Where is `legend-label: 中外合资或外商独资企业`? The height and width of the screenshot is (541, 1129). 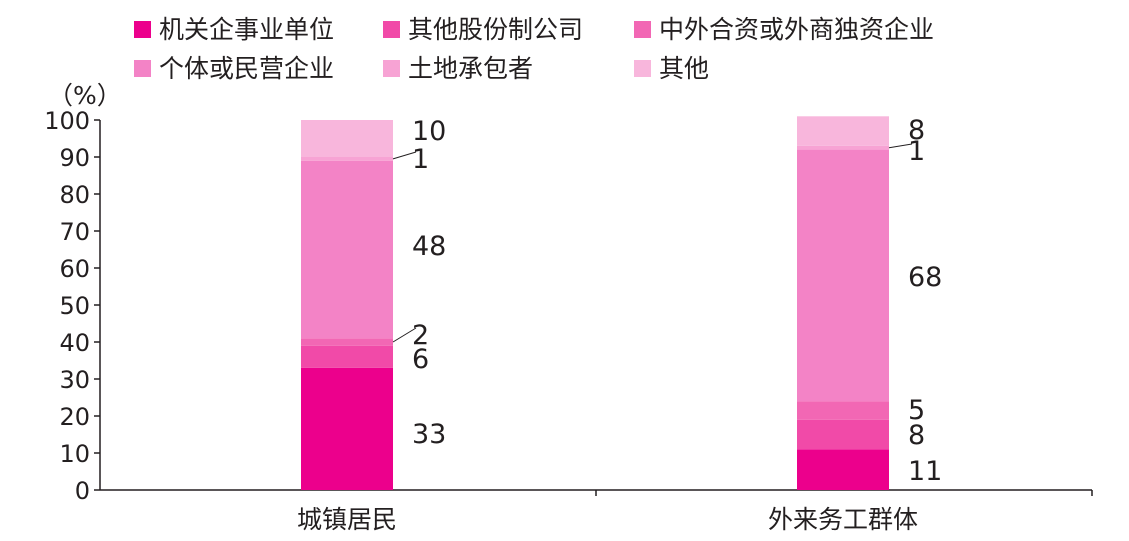 legend-label: 中外合资或外商独资企业 is located at coordinates (796, 29).